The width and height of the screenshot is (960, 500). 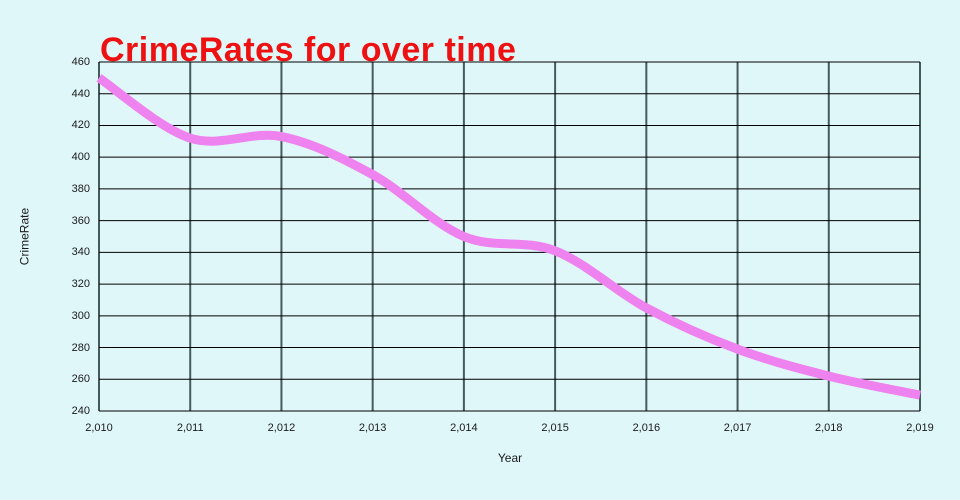 I want to click on x-tick-label: 2,011, so click(x=190, y=428).